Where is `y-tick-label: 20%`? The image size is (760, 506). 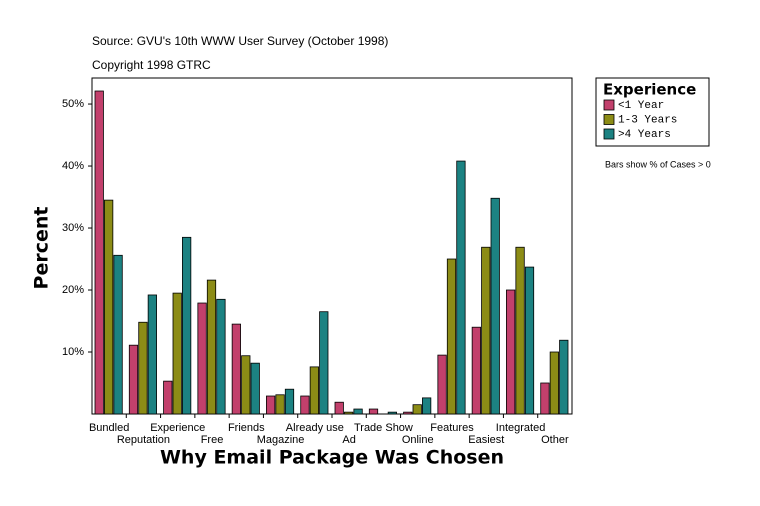
y-tick-label: 20% is located at coordinates (73, 290).